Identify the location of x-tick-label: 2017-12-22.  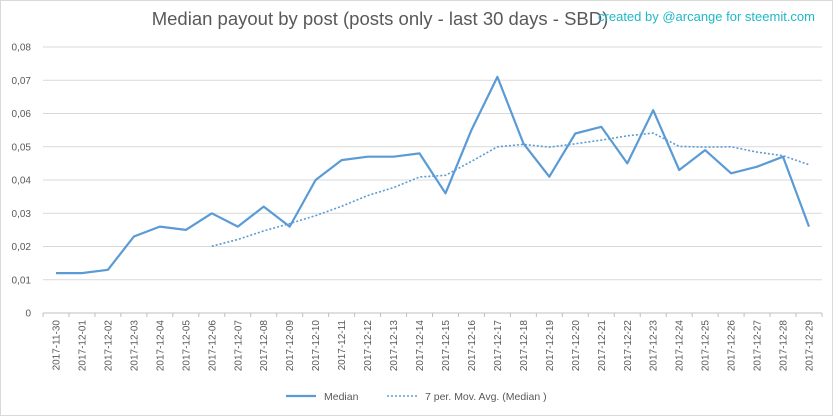
(628, 346).